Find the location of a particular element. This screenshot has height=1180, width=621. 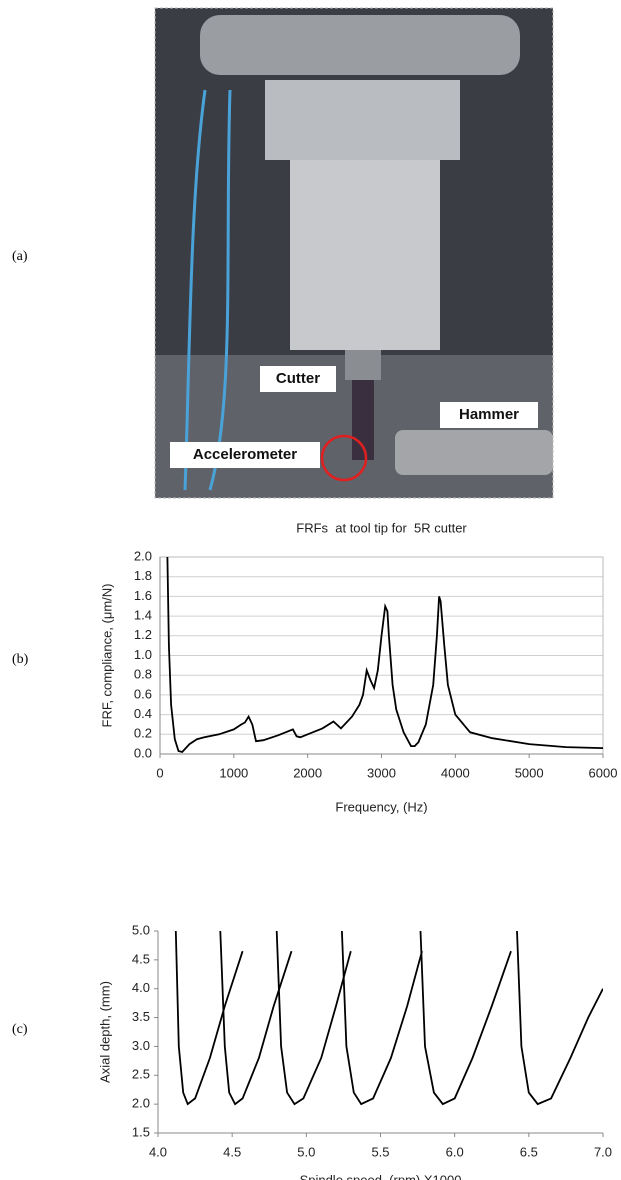

x-tick-label: 0 is located at coordinates (159, 772).